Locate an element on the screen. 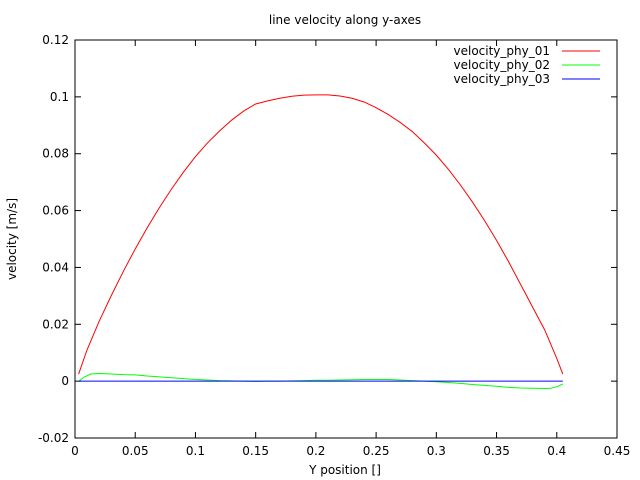 This screenshot has height=480, width=640. x-tick-label: 0.1 is located at coordinates (195, 451).